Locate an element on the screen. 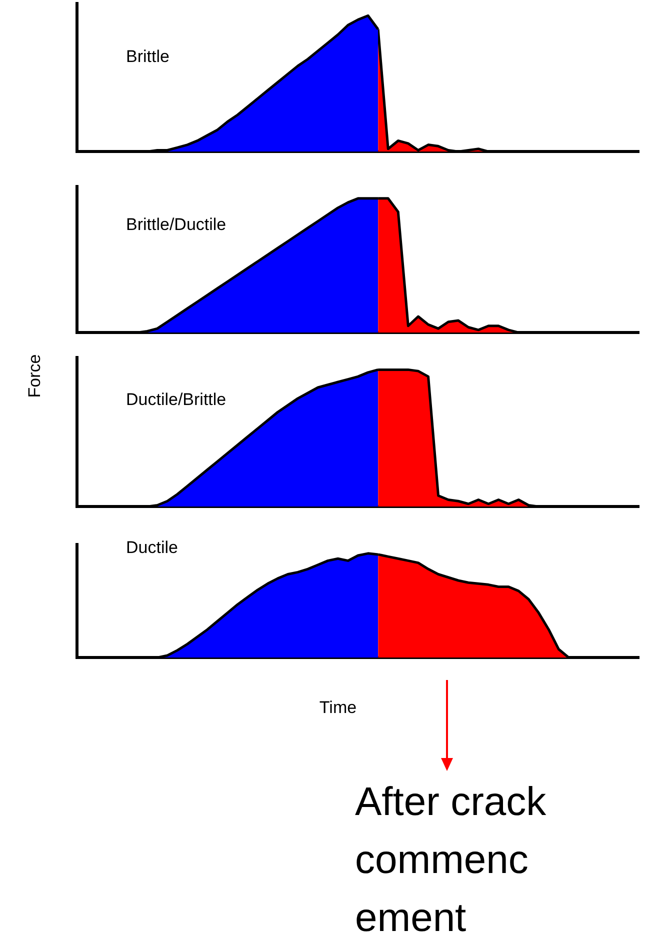 The image size is (651, 943). y-axis-title: Force is located at coordinates (35, 376).